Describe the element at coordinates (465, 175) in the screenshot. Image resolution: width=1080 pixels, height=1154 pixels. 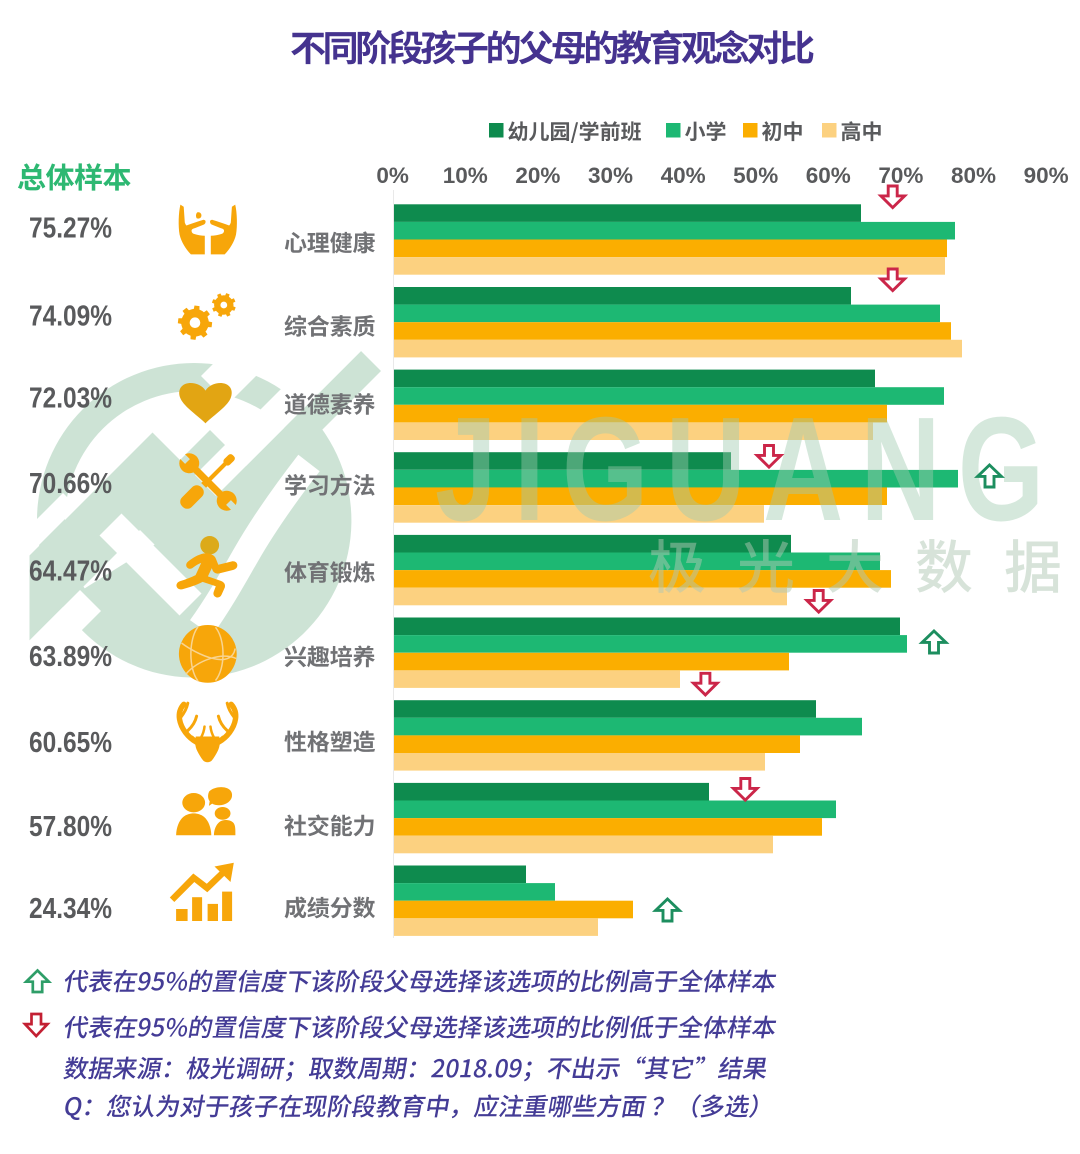
I see `svg-text: 10%` at that location.